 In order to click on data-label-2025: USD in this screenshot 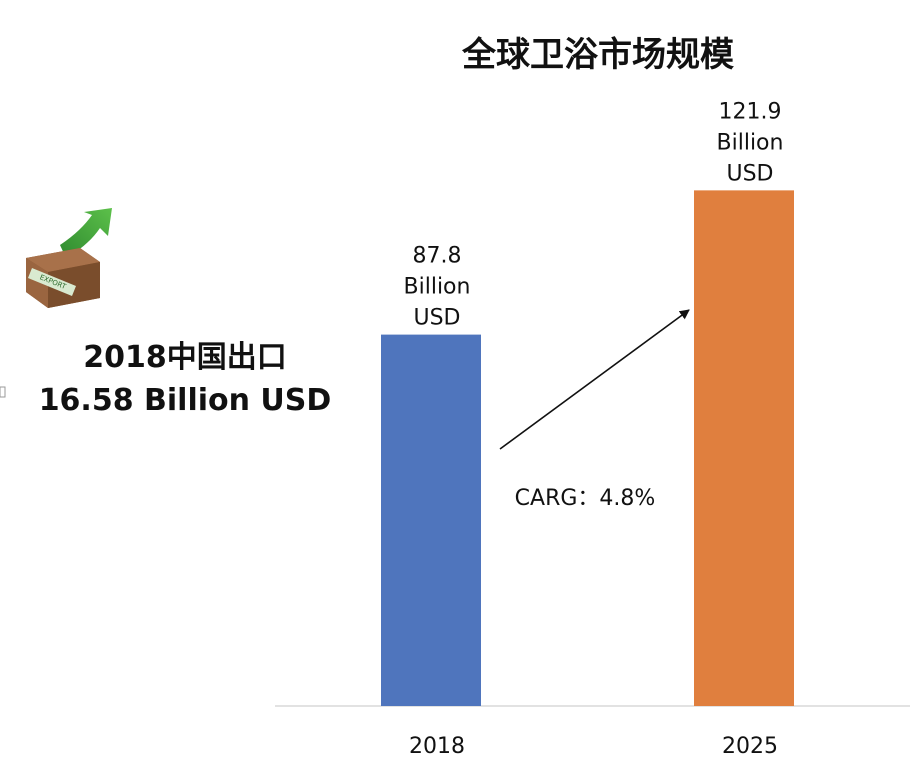, I will do `click(749, 173)`.